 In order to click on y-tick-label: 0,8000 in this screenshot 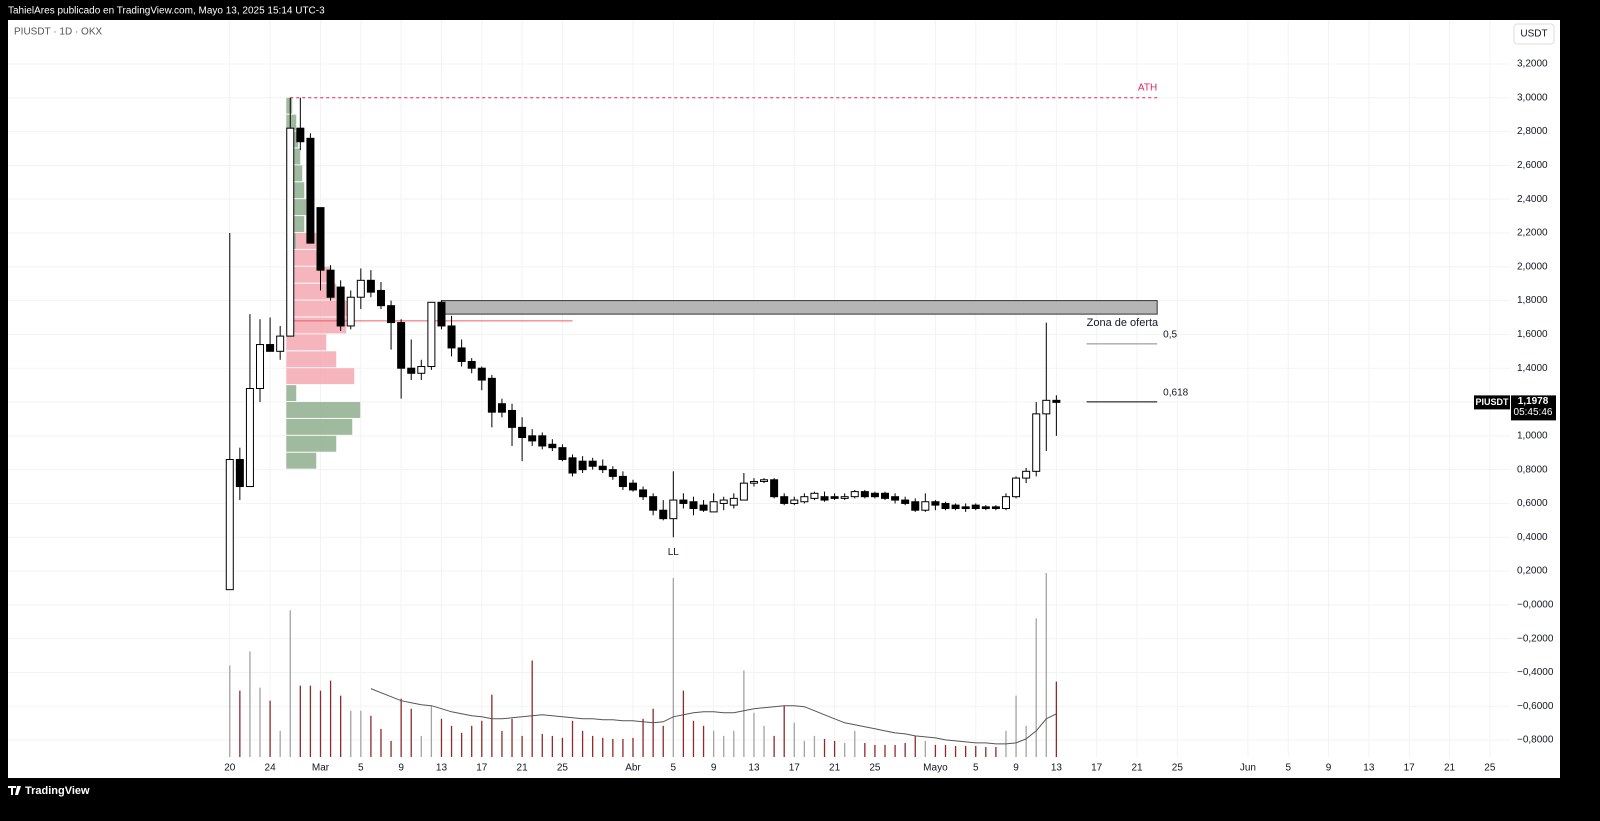, I will do `click(1532, 469)`.